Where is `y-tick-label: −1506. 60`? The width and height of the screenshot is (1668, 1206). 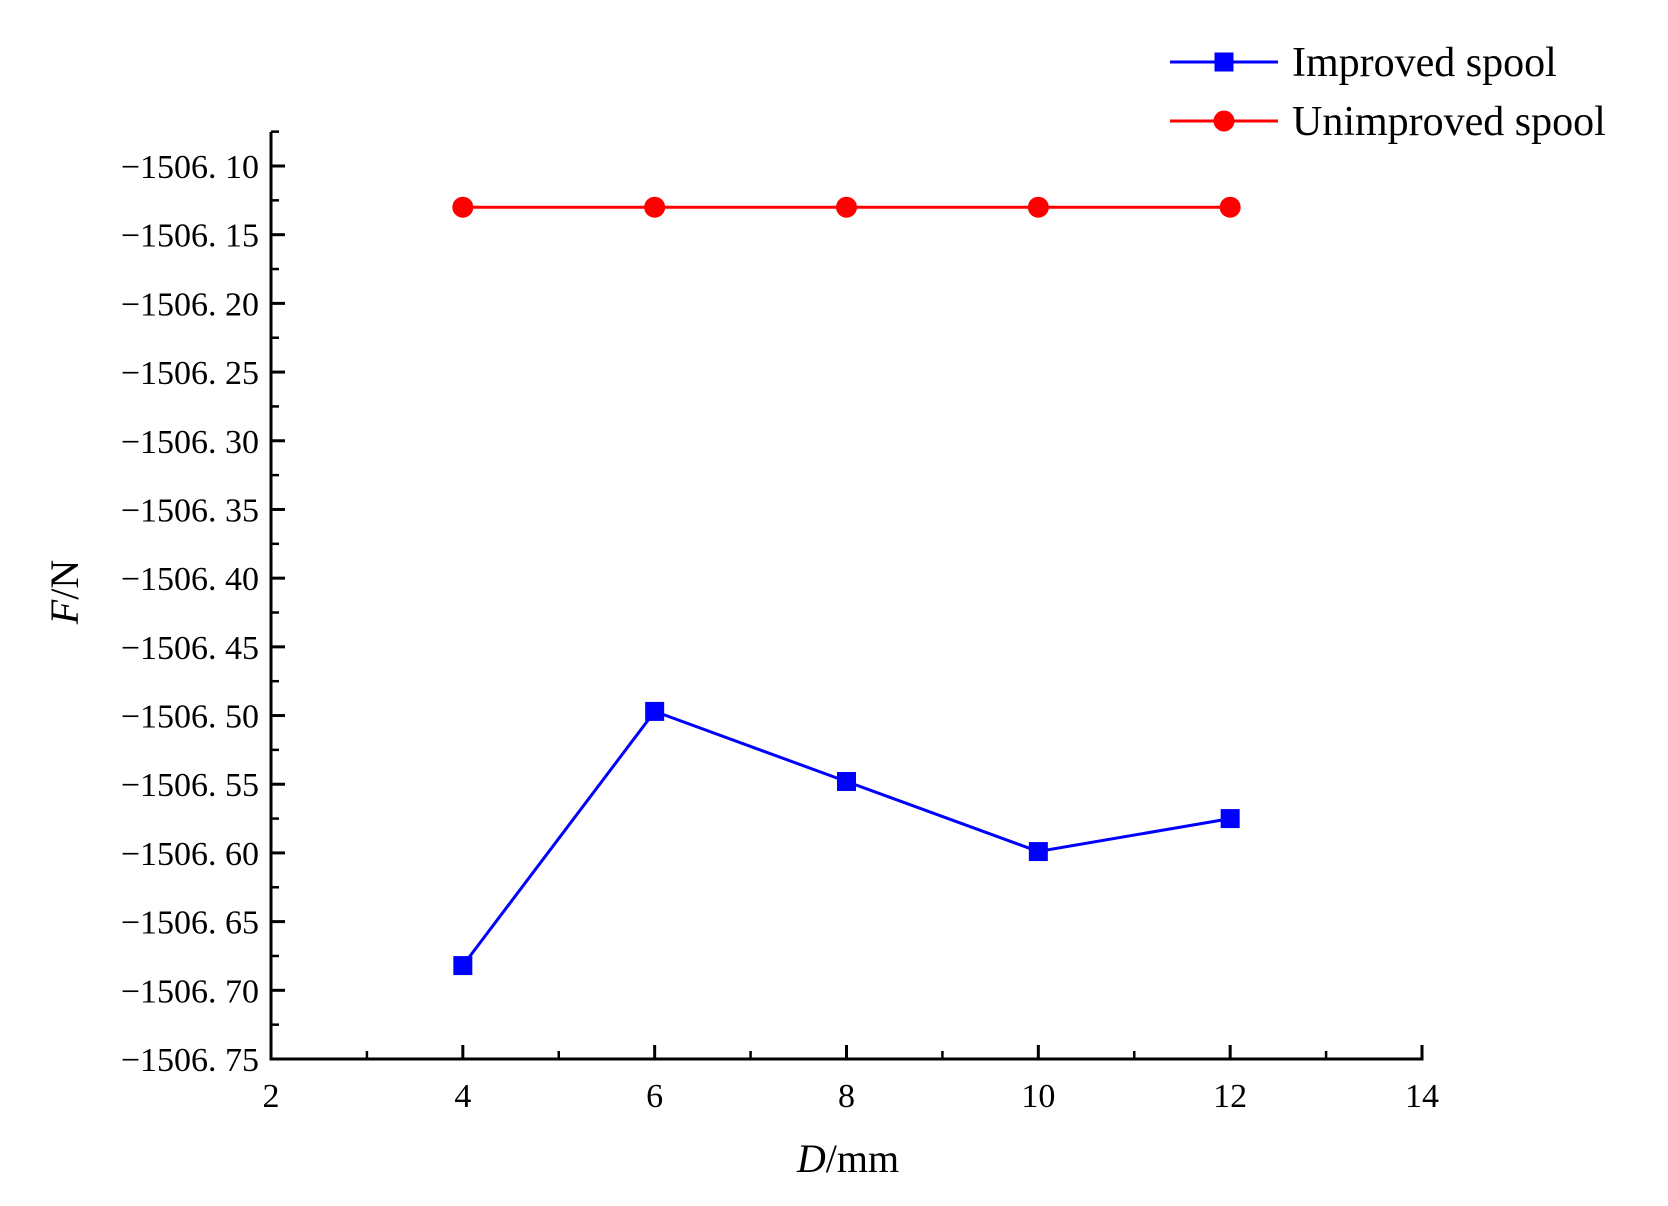 y-tick-label: −1506. 60 is located at coordinates (190, 854).